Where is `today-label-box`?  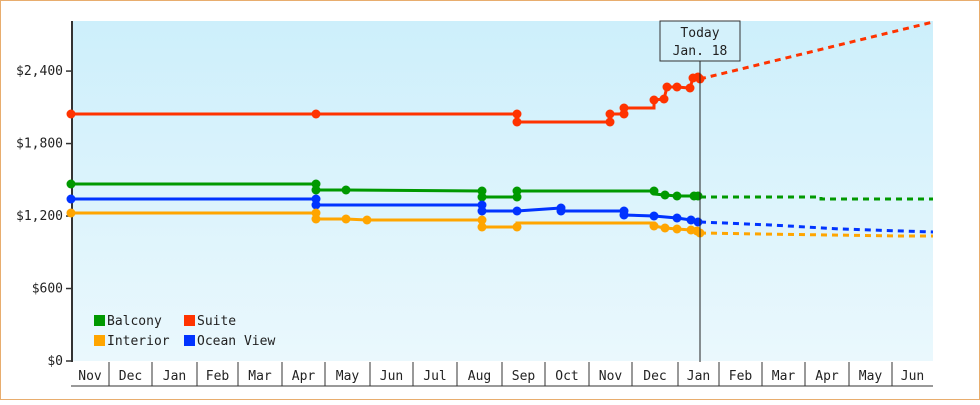
today-label-box is located at coordinates (700, 41).